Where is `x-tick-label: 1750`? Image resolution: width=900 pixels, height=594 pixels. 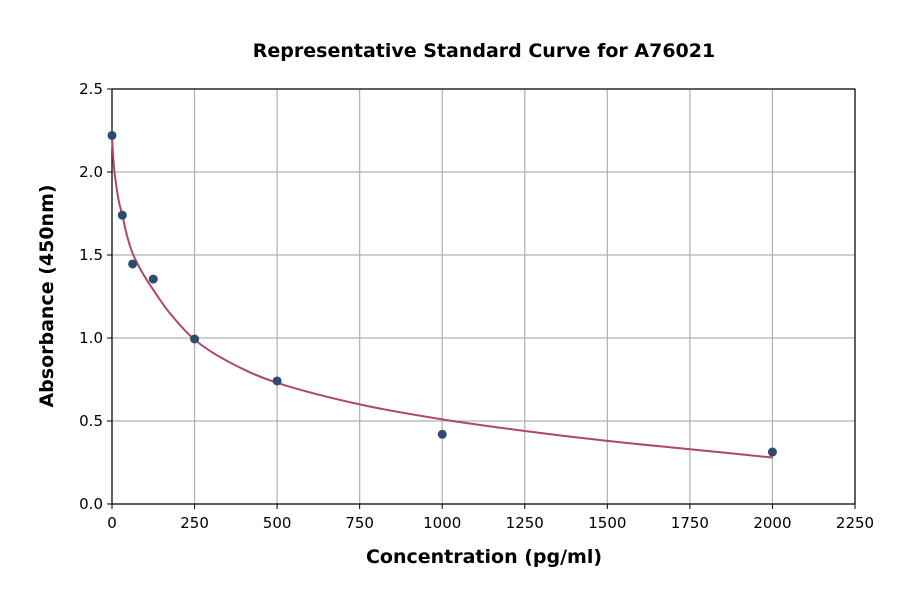
x-tick-label: 1750 is located at coordinates (690, 523).